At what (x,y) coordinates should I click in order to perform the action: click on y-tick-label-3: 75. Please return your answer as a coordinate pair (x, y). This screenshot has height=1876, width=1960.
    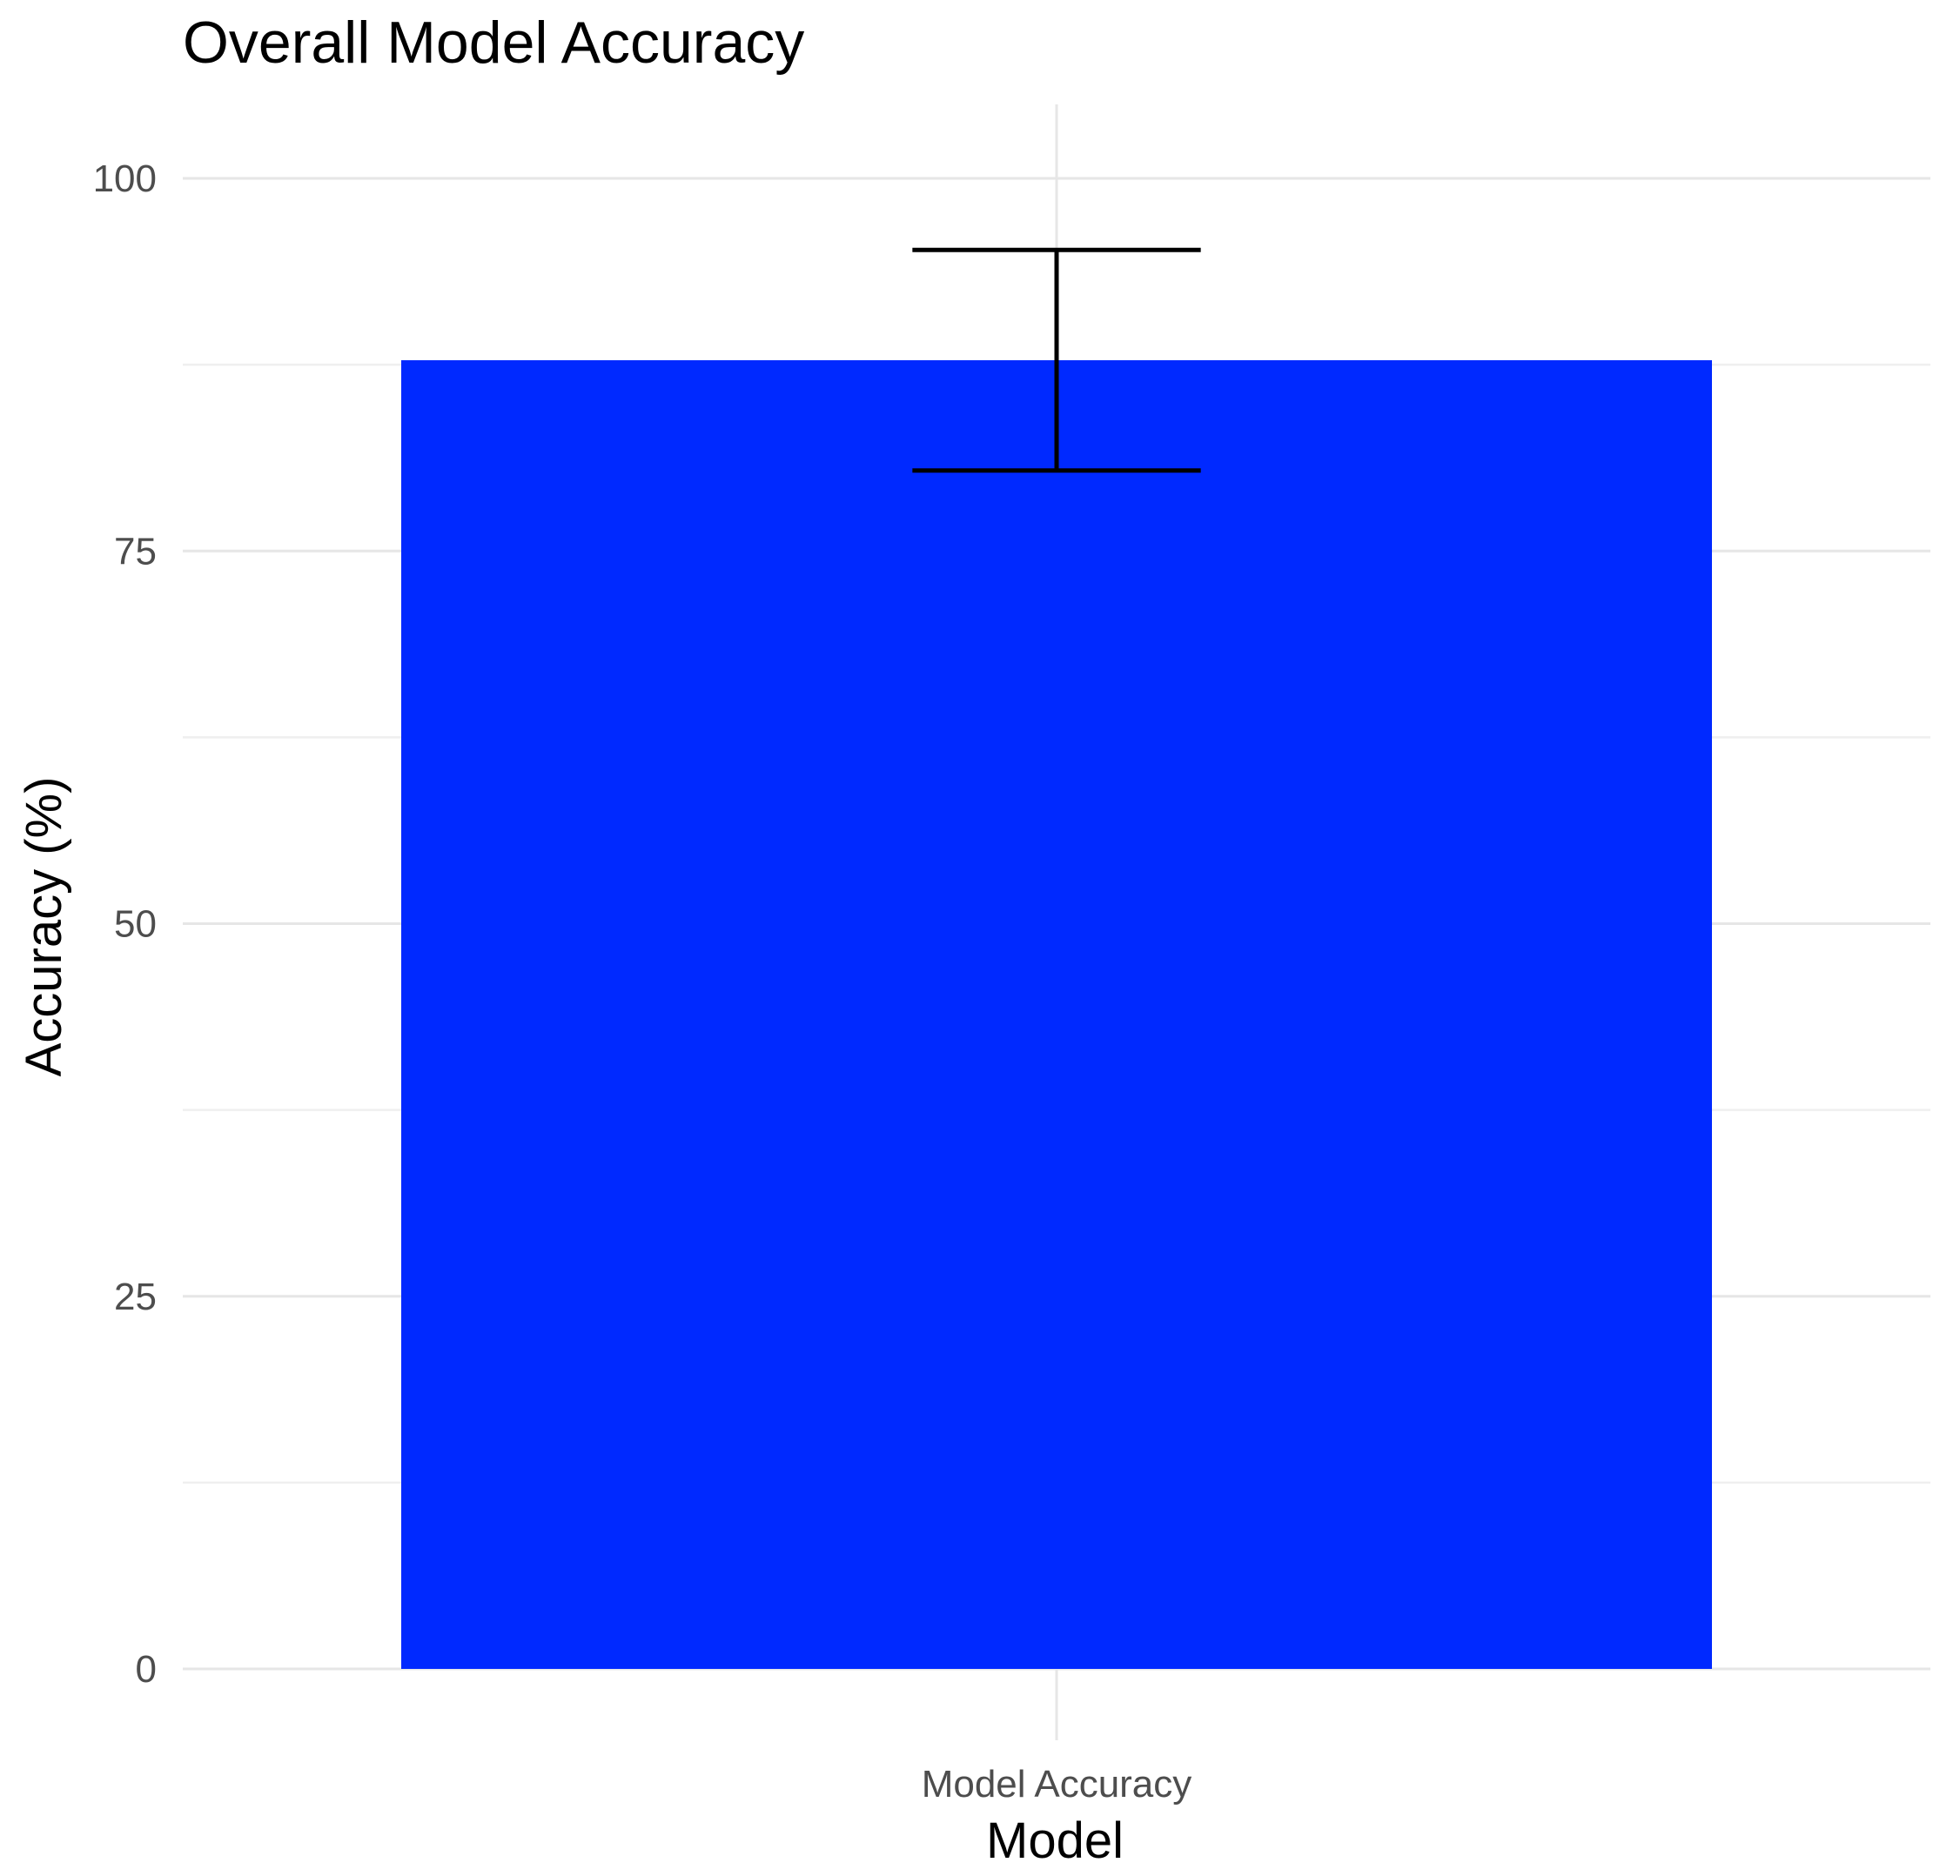
    Looking at the image, I should click on (135, 551).